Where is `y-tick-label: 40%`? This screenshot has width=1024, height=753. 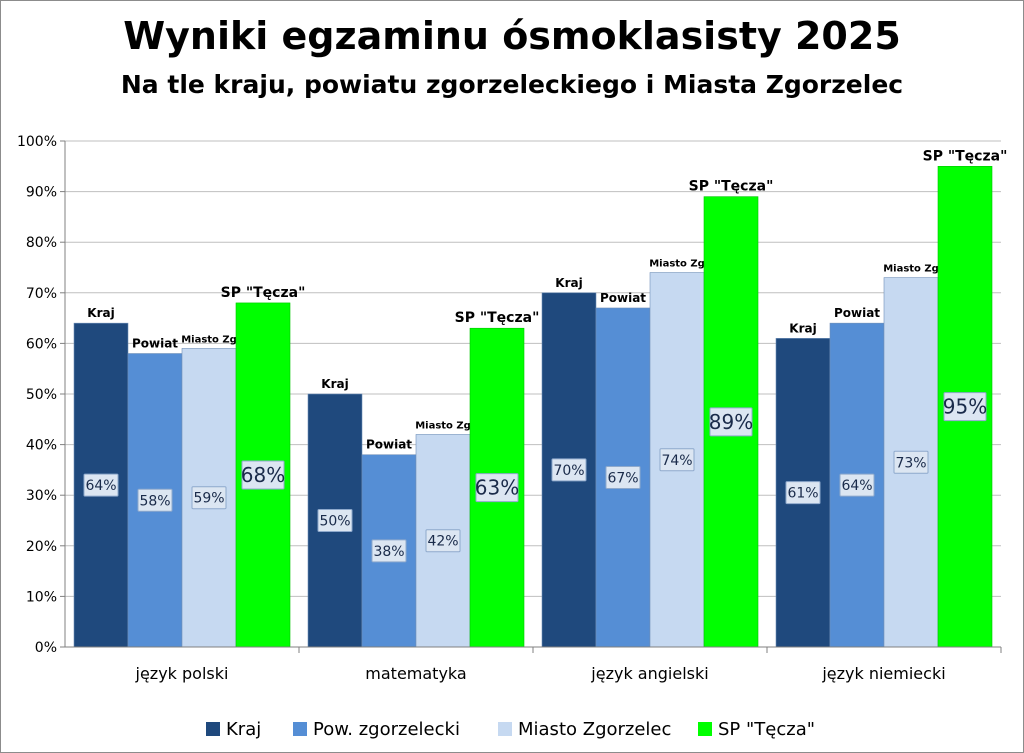
y-tick-label: 40% is located at coordinates (41, 446).